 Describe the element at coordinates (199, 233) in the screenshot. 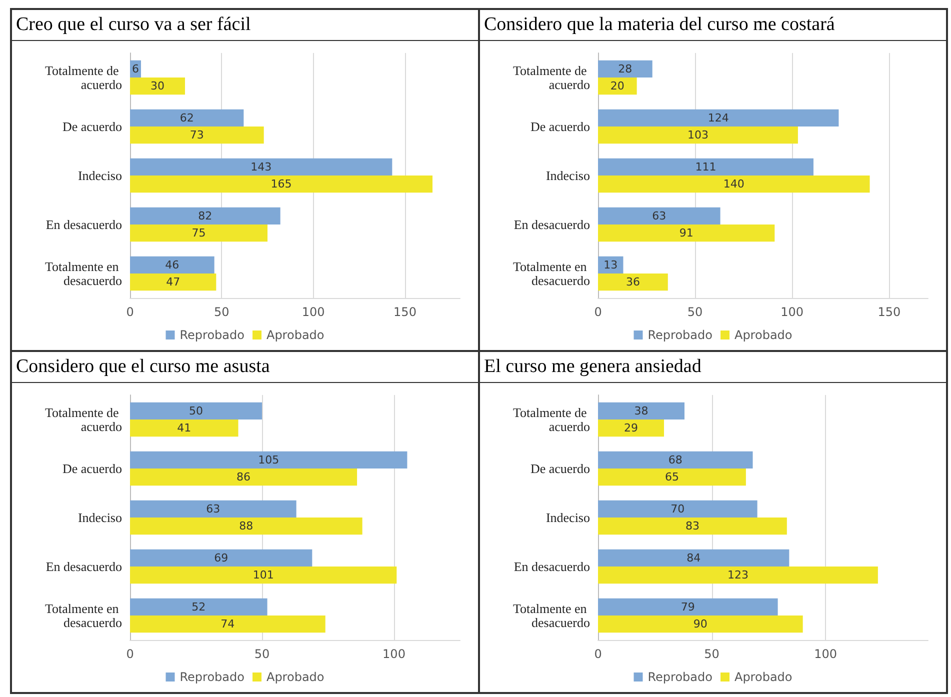

I see `data-label: 75` at that location.